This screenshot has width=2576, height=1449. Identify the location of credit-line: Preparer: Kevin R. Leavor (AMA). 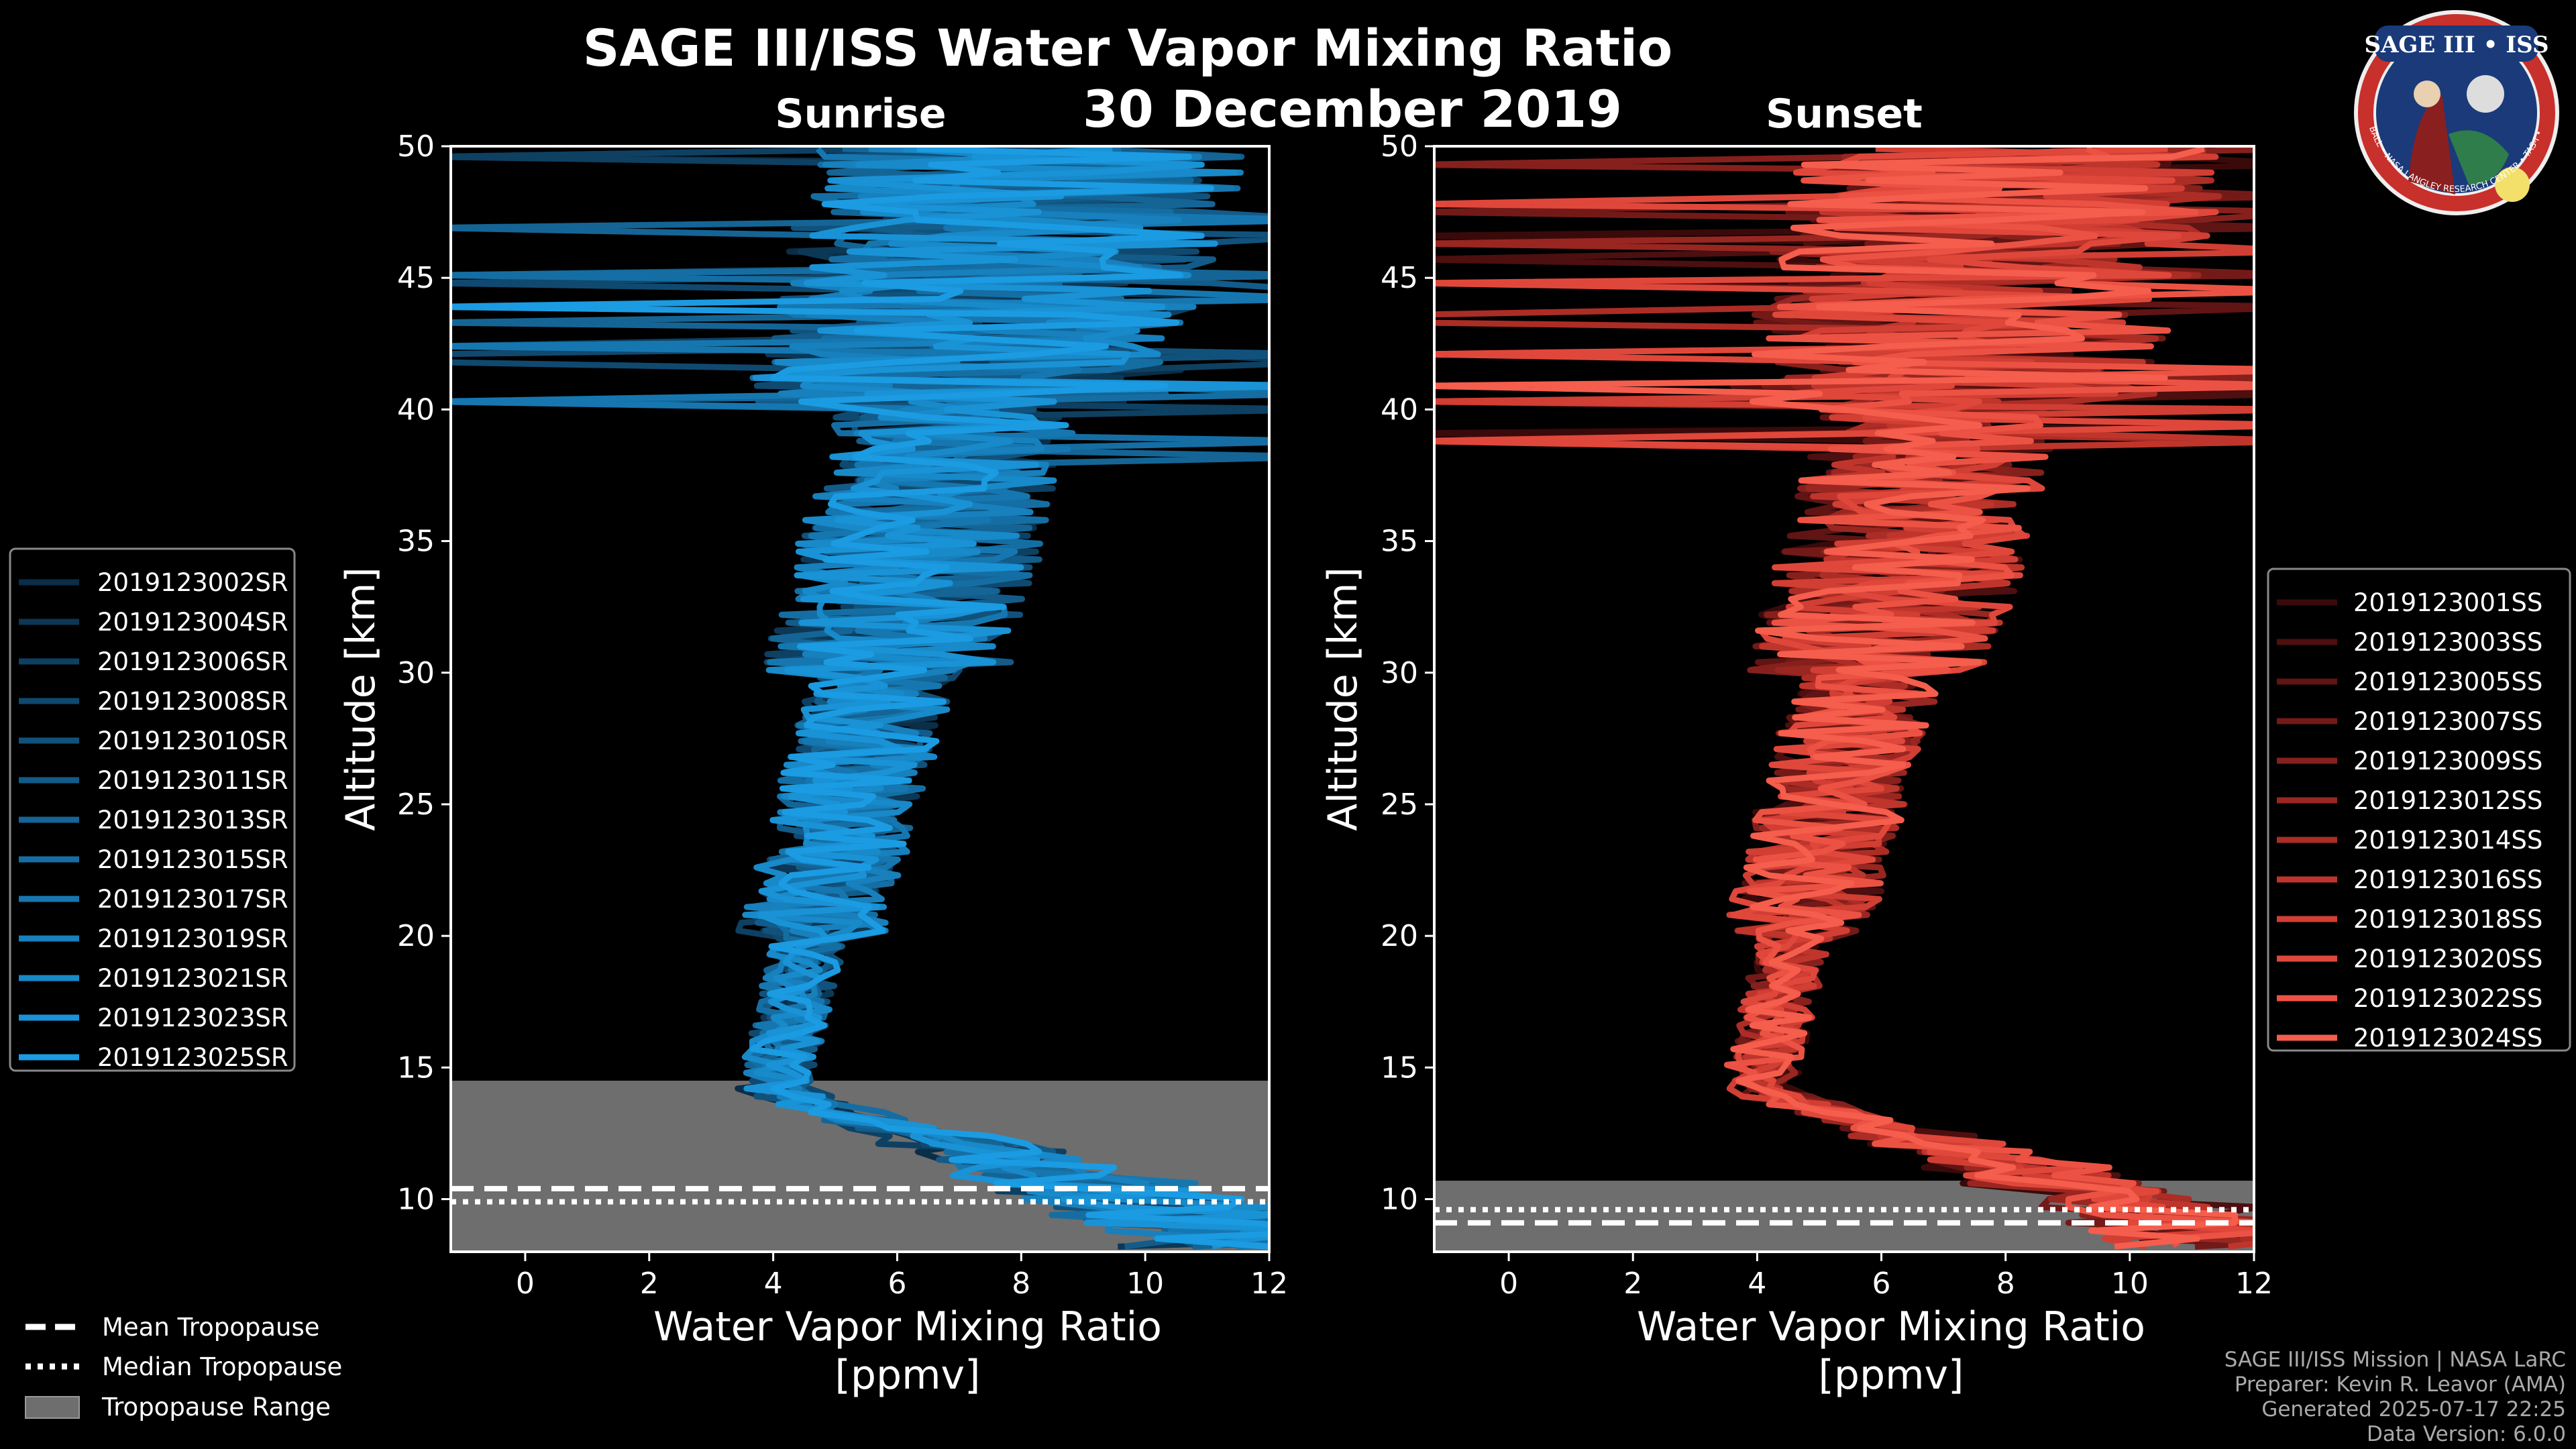
(2400, 1385).